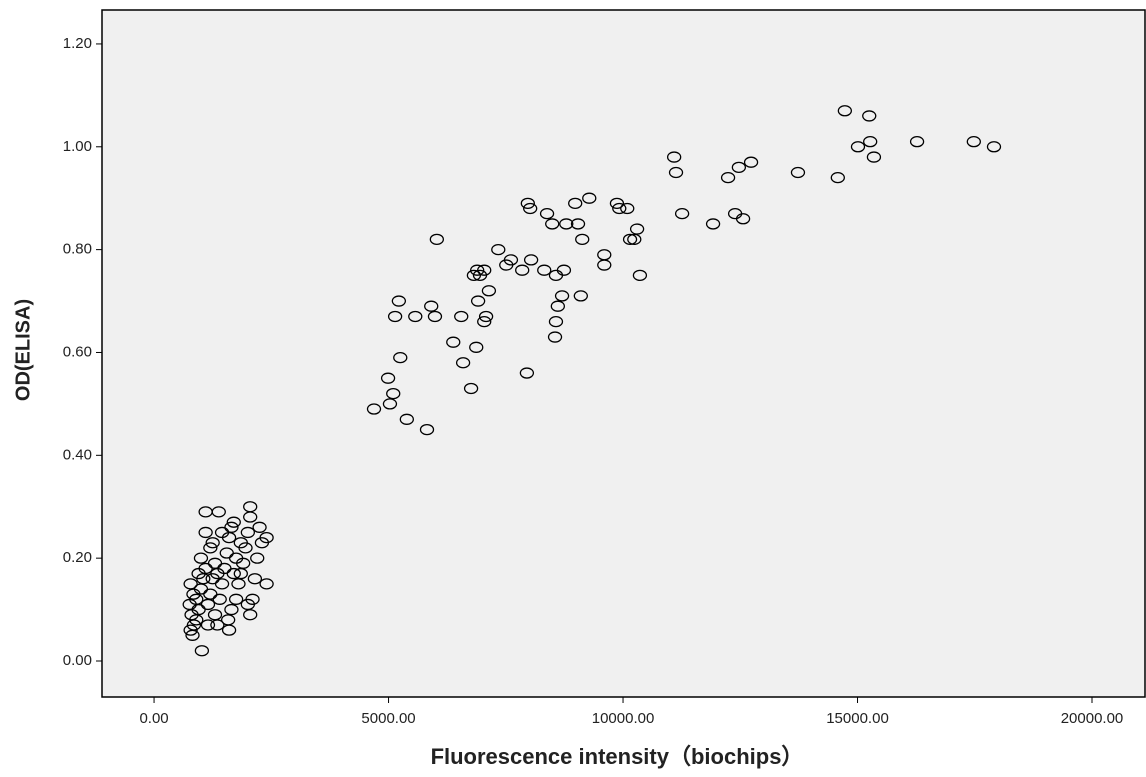 Image resolution: width=1146 pixels, height=777 pixels. I want to click on y-tick-label: 1.00, so click(77, 146).